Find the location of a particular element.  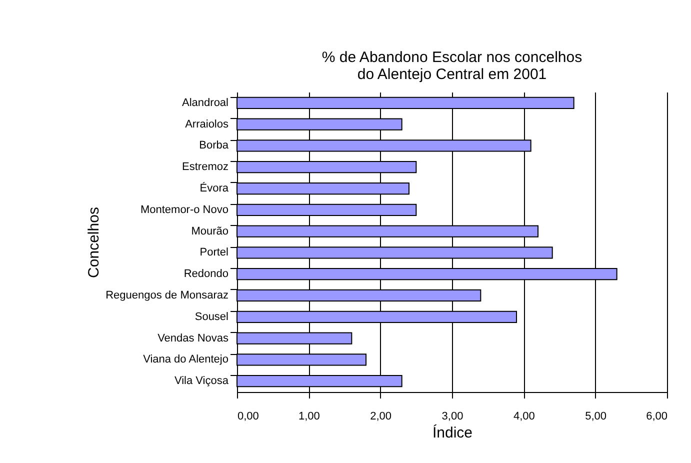

y-tick-label: Mourão is located at coordinates (209, 231).